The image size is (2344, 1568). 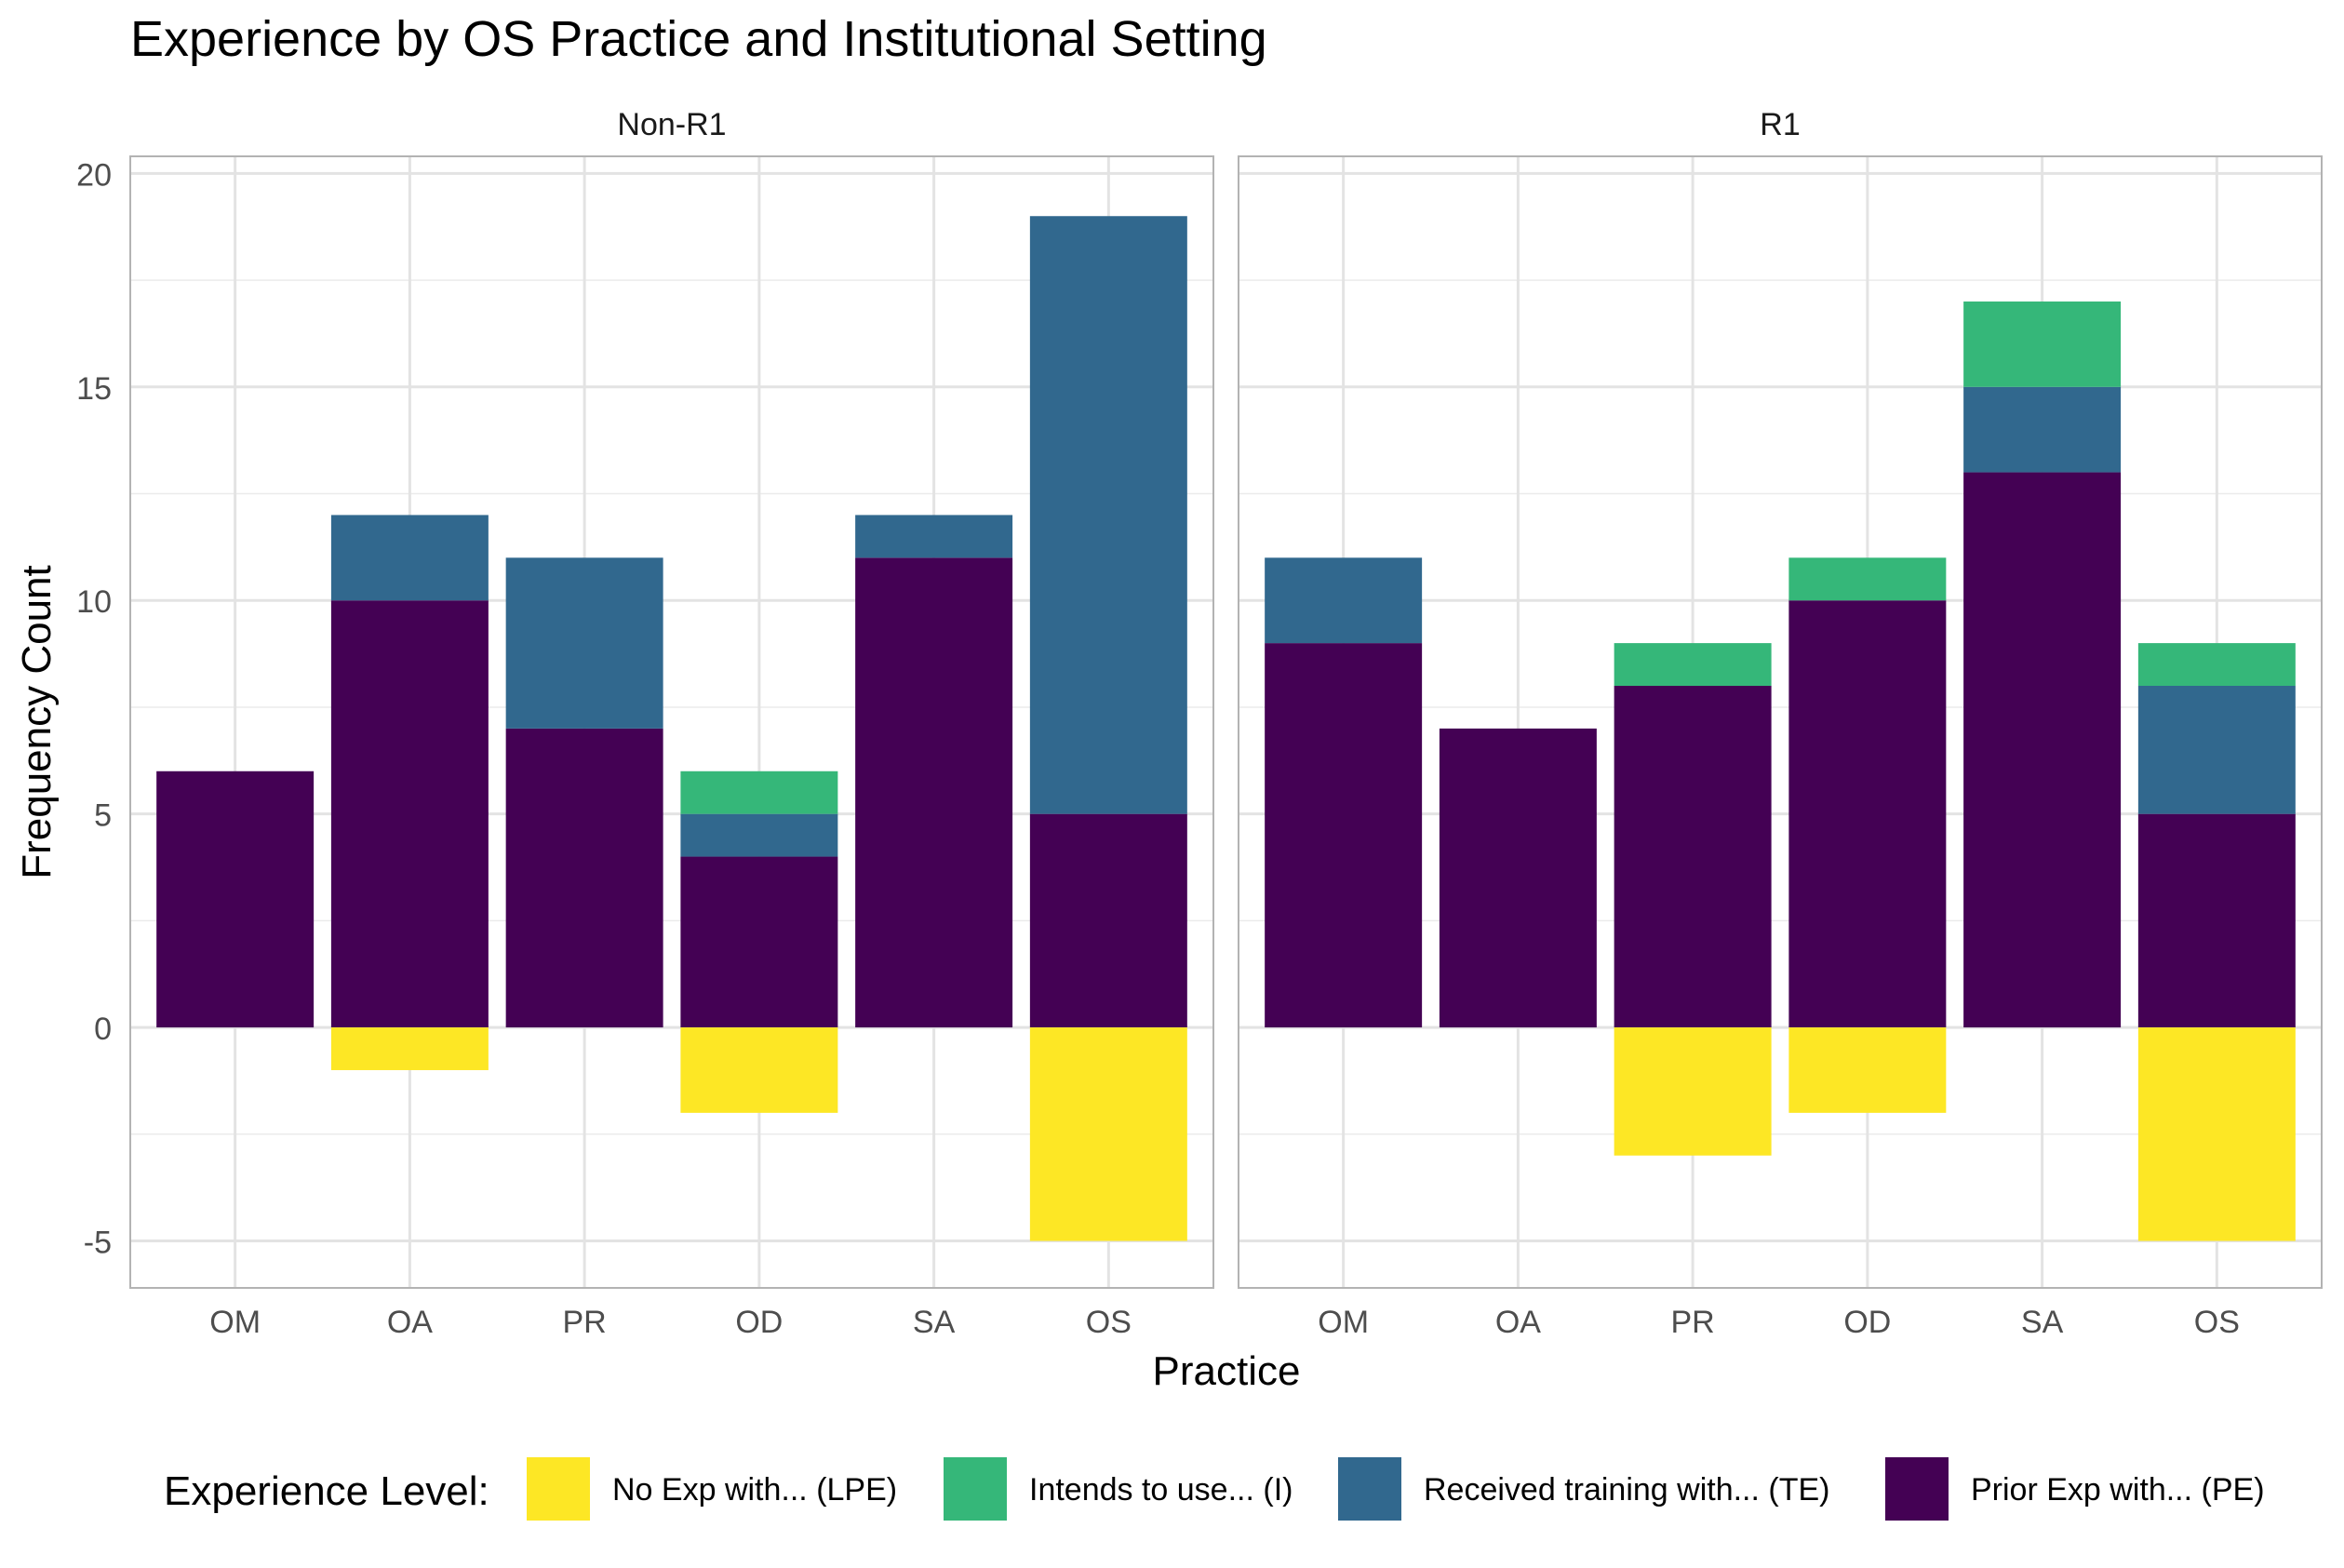 What do you see at coordinates (754, 1490) in the screenshot?
I see `legend-item-label: No Exp with... (LPE)` at bounding box center [754, 1490].